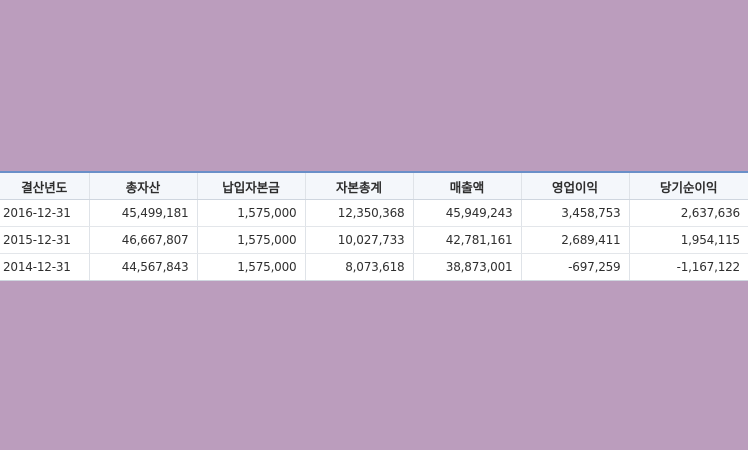  What do you see at coordinates (575, 213) in the screenshot?
I see `cell-operating-income: 3,458,753` at bounding box center [575, 213].